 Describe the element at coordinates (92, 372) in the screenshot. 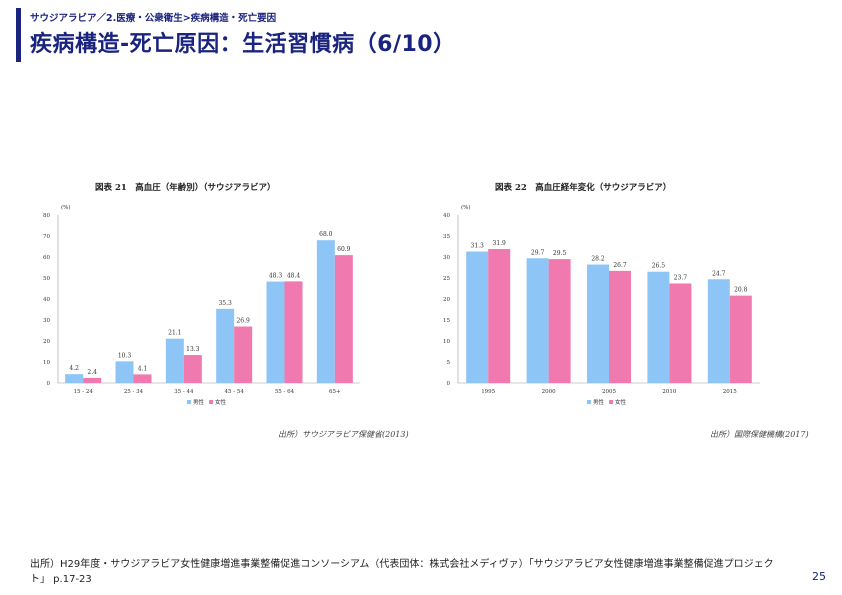

I see `data-label-female: 2.4` at that location.